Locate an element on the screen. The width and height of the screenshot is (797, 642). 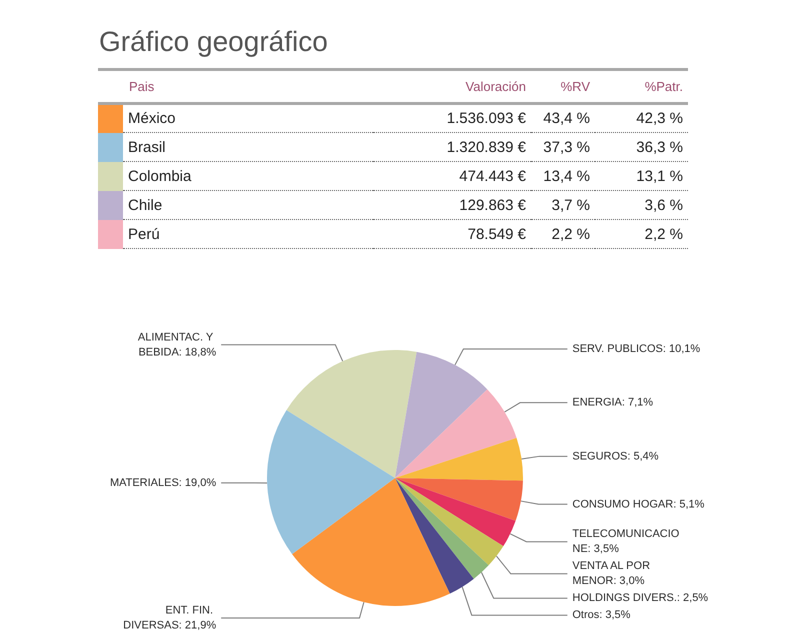
data-label: 43,4 % is located at coordinates (563, 118).